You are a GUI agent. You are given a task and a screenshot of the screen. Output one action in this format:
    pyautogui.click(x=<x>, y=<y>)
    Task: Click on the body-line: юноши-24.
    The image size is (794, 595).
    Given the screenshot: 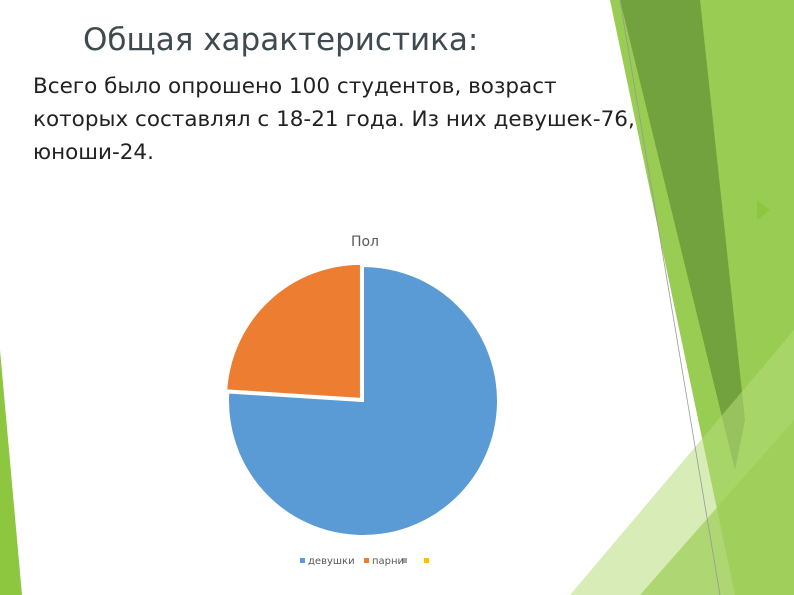 What is the action you would take?
    pyautogui.click(x=93, y=152)
    